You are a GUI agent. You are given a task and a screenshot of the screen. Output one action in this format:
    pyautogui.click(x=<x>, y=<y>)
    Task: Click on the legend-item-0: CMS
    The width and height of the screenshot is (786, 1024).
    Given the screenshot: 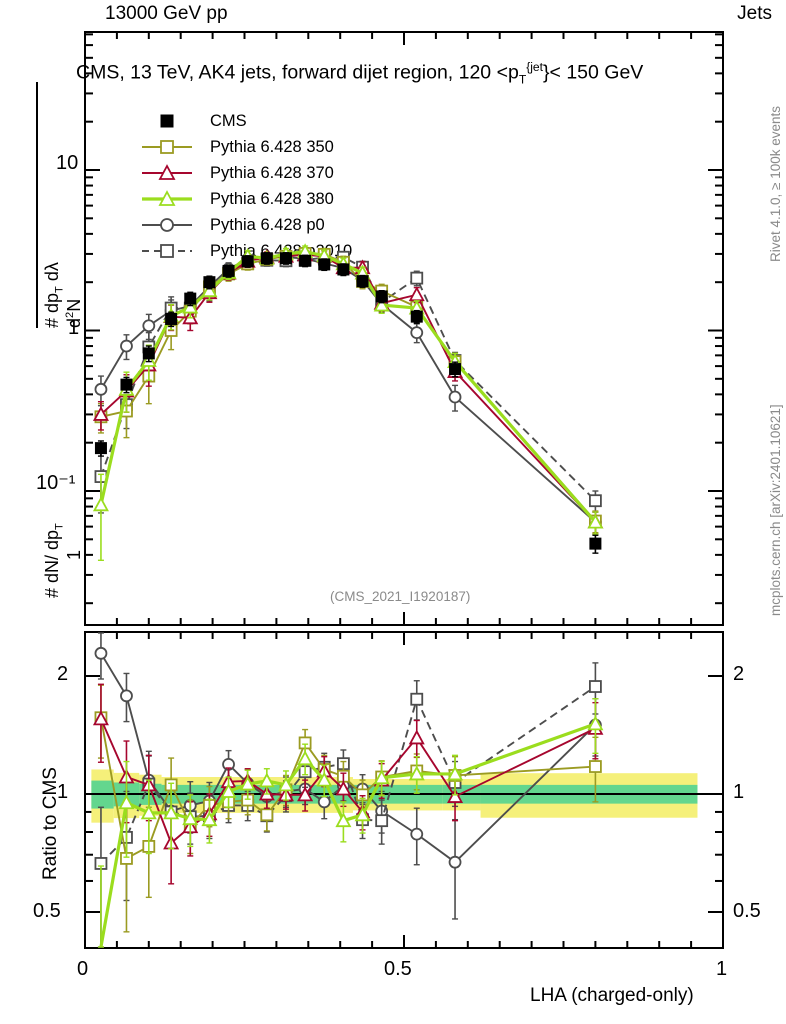 What is the action you would take?
    pyautogui.click(x=246, y=121)
    